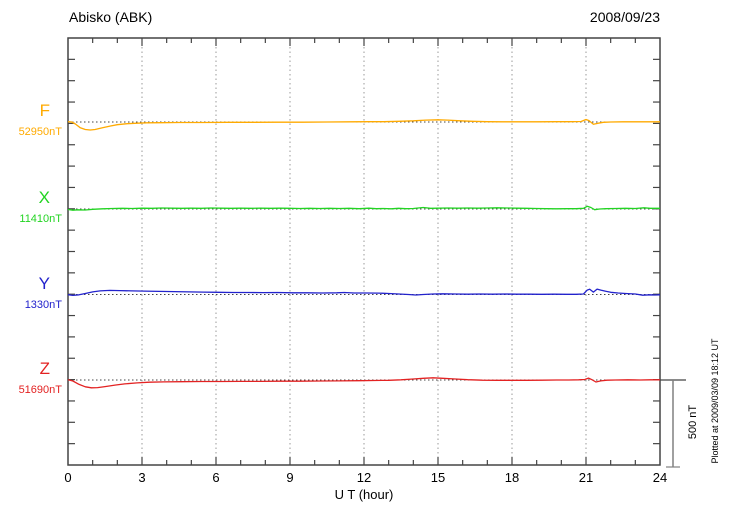  I want to click on trace-label-f: F, so click(44, 110).